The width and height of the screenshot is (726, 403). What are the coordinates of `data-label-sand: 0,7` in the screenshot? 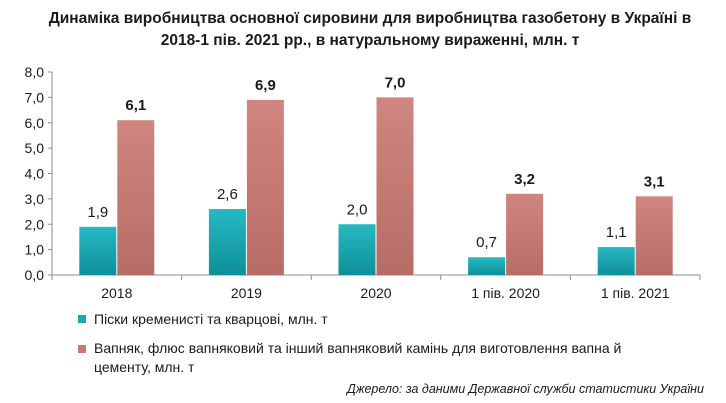 It's located at (486, 242).